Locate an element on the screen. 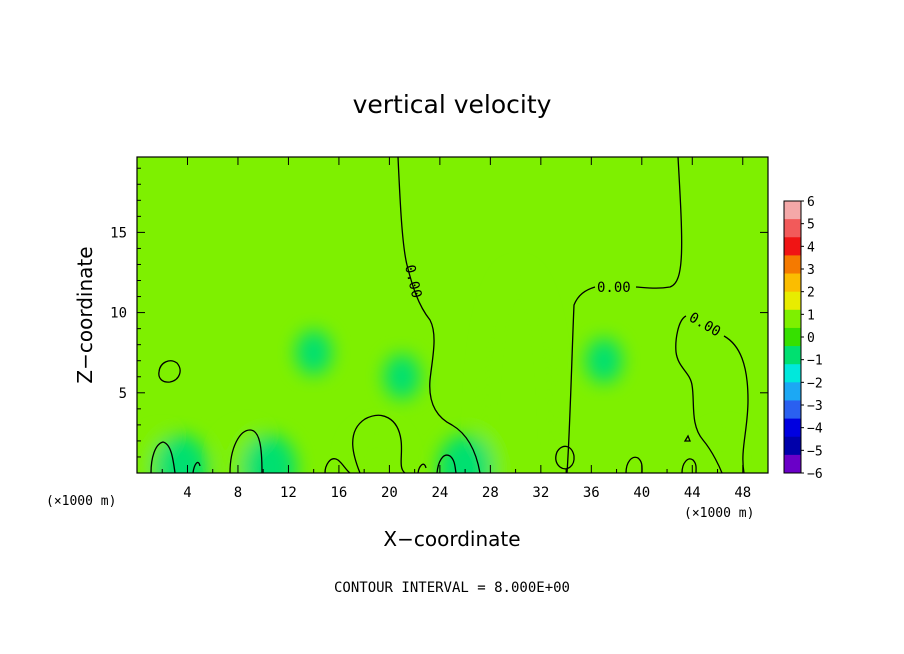 Image resolution: width=904 pixels, height=654 pixels. x-tick-label: 40 is located at coordinates (641, 493).